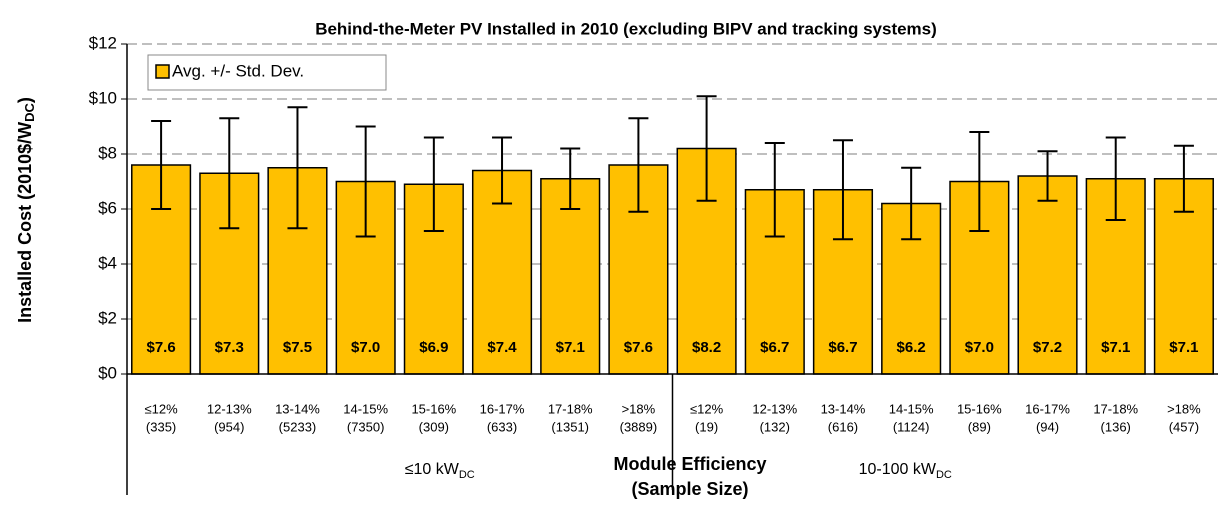 Image resolution: width=1218 pixels, height=506 pixels. I want to click on y-tick-label: $0, so click(107, 372).